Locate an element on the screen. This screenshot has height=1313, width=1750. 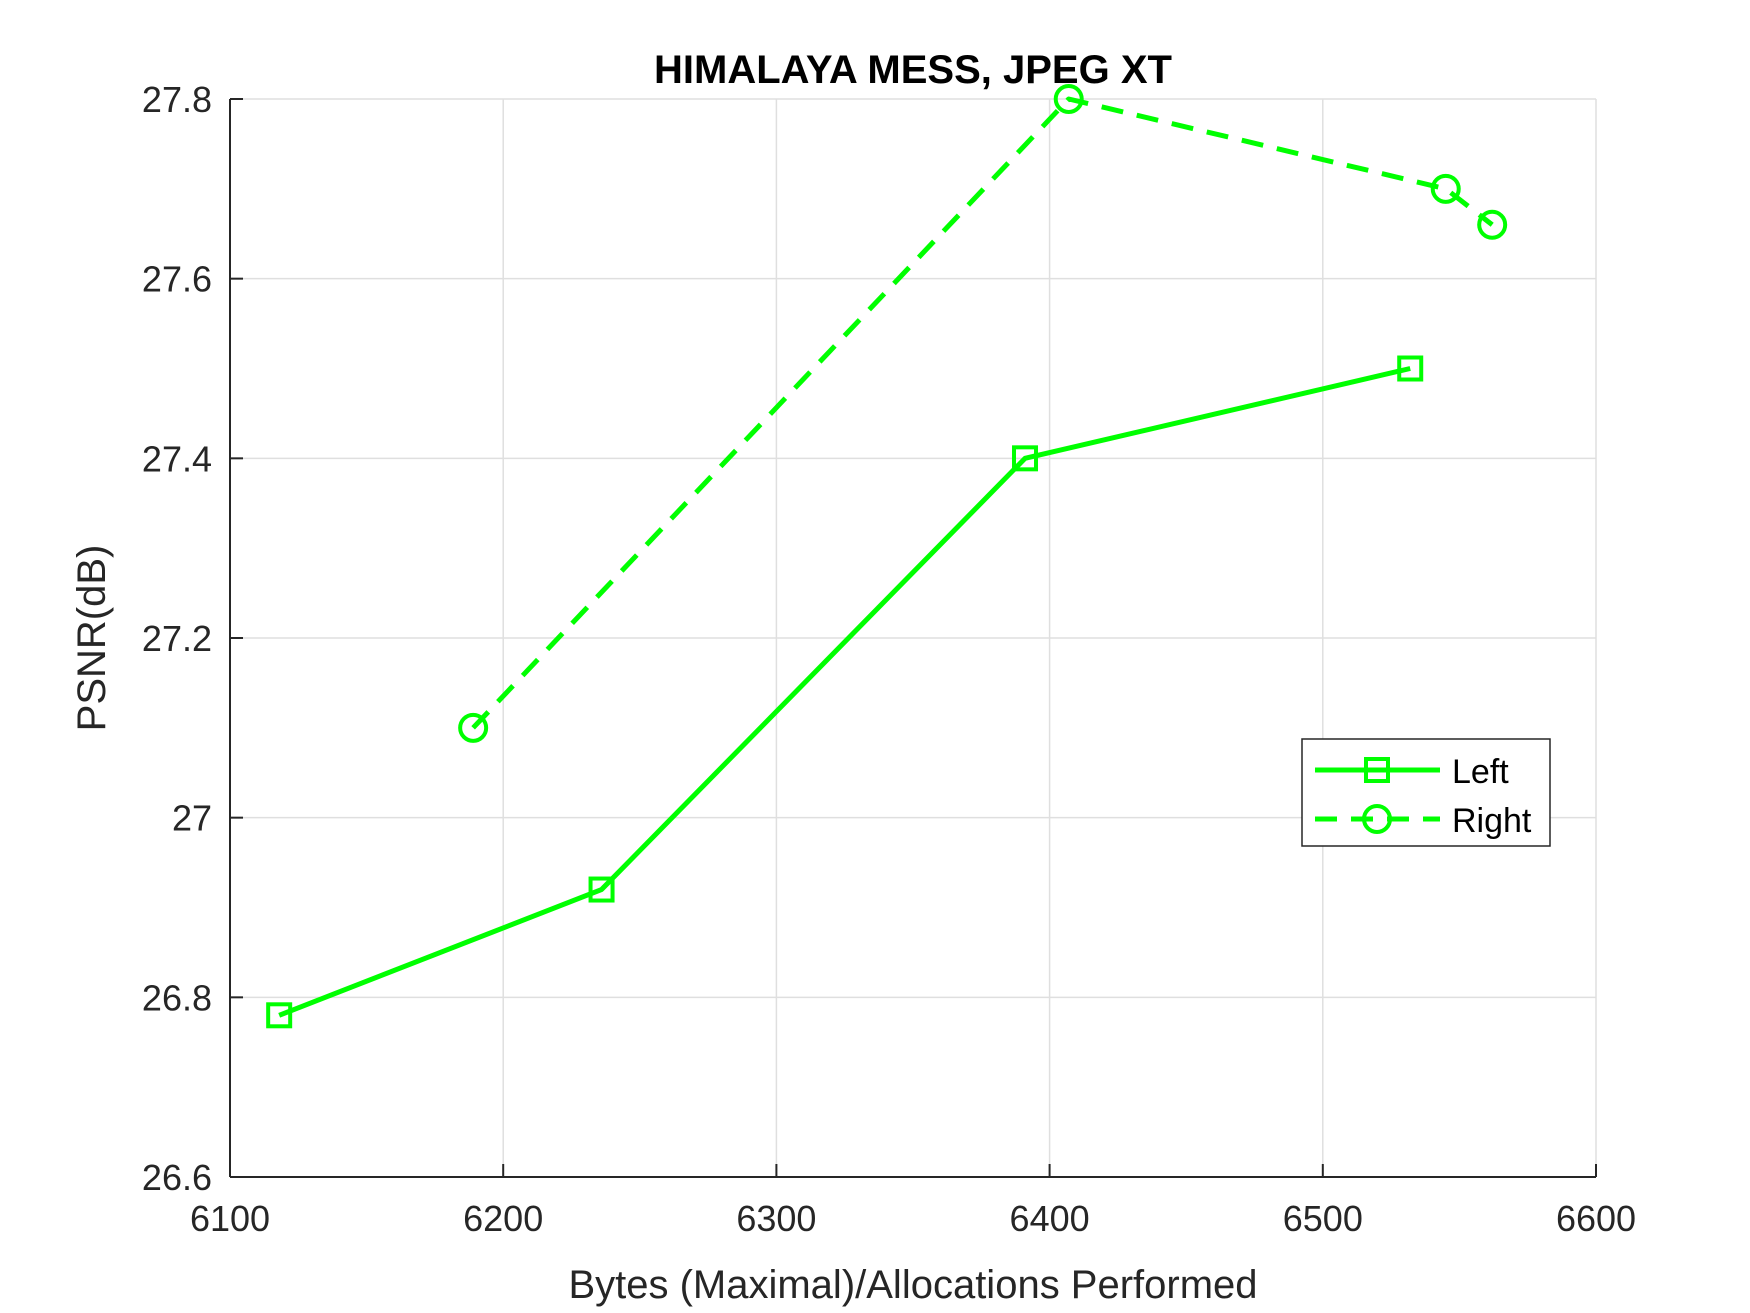
y-ticks: 26.6 26.8 27 27.2 27.4 27.6 27.8 is located at coordinates (192, 638).